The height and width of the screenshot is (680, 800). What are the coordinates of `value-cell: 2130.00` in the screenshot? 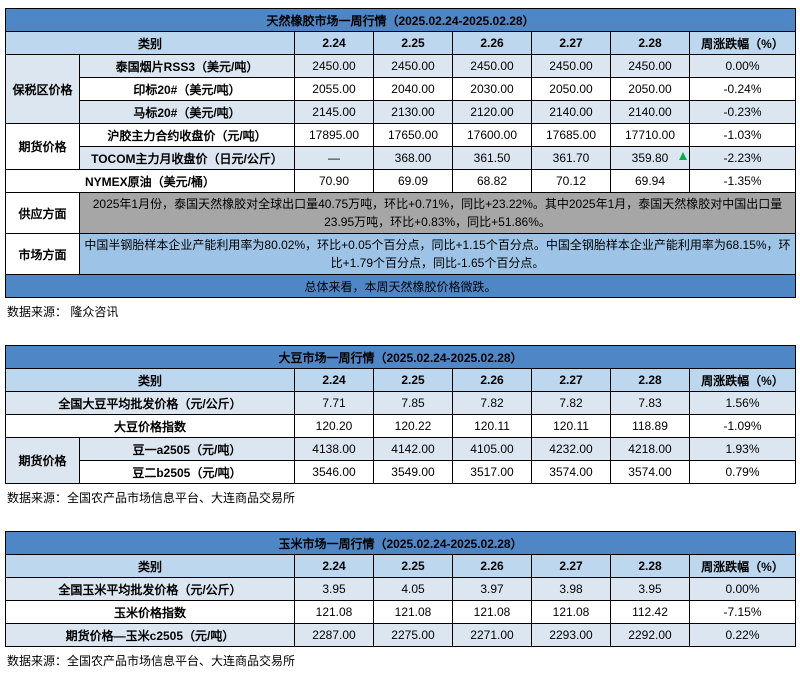 It's located at (413, 112).